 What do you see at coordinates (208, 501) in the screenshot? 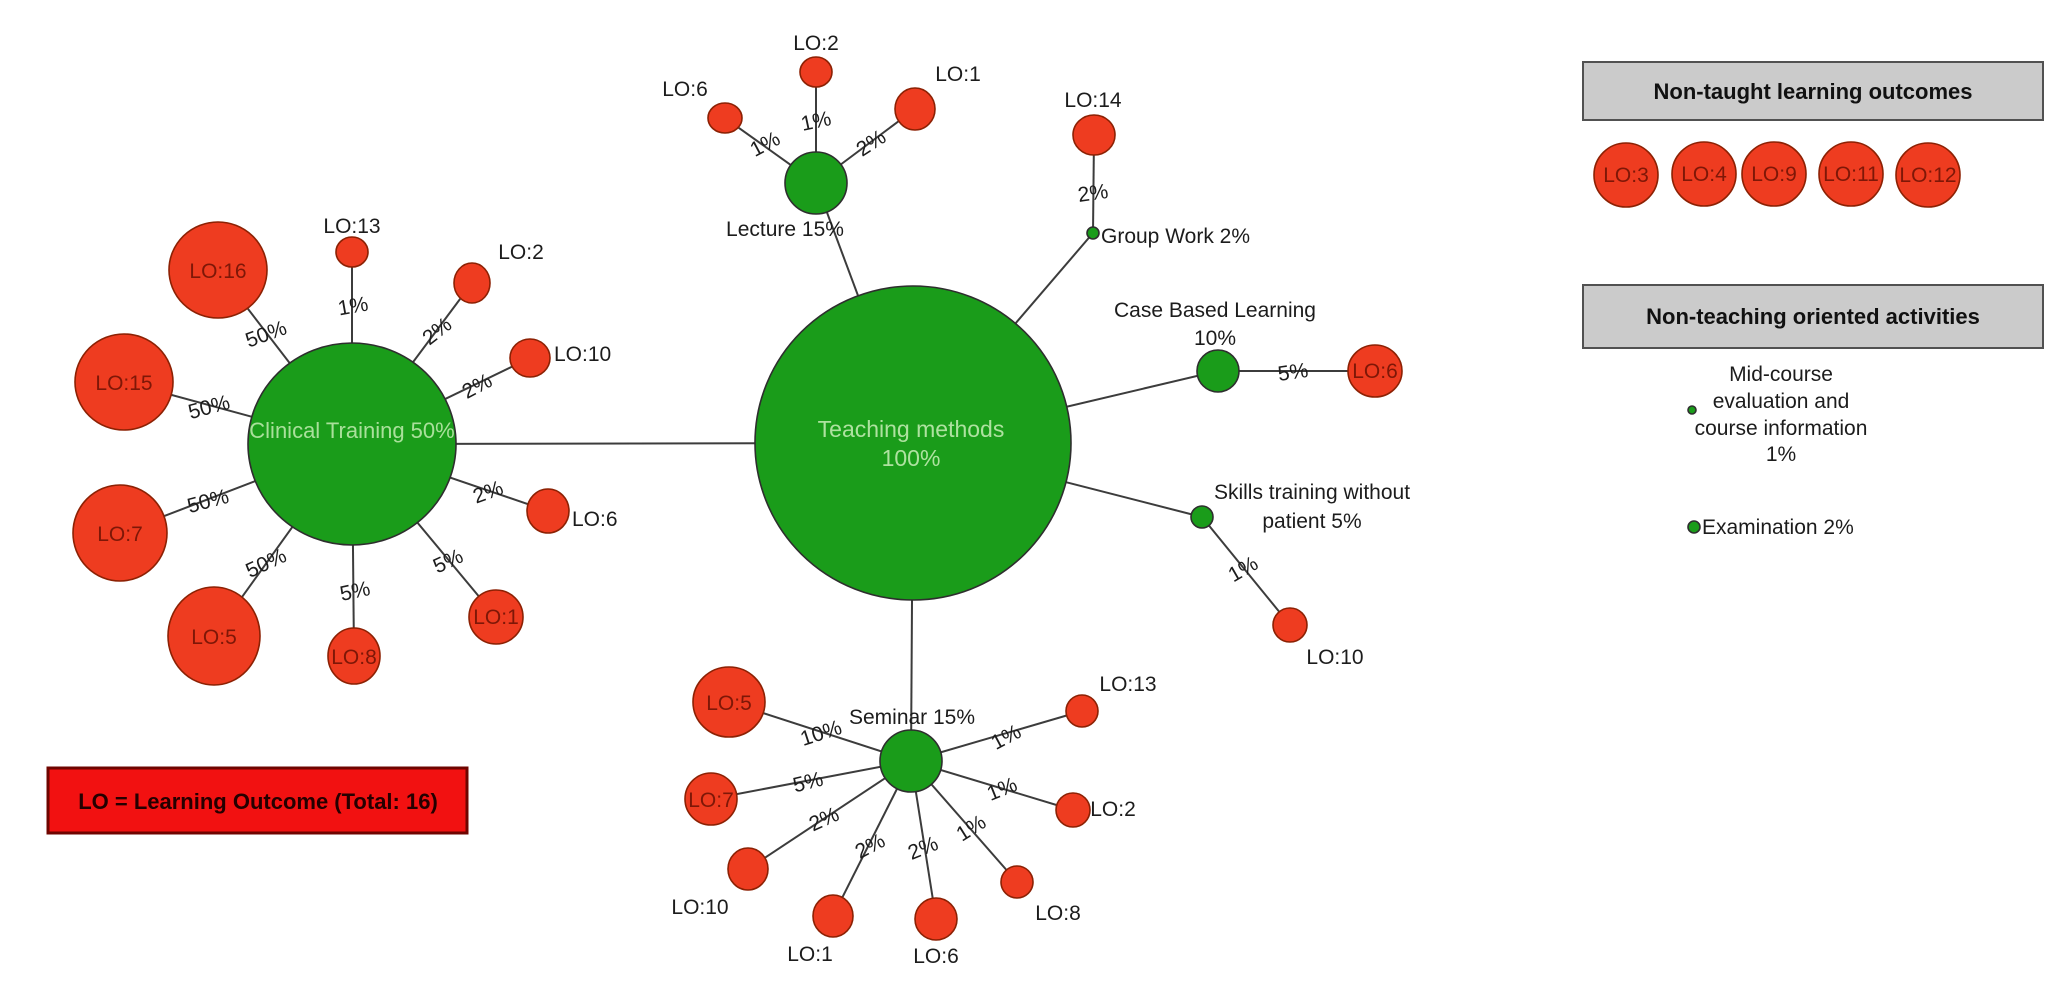
I see `clinical-lo7-pct: 50%` at bounding box center [208, 501].